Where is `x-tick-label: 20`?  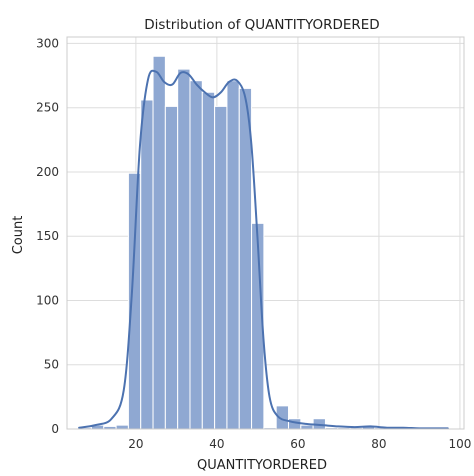 x-tick-label: 20 is located at coordinates (135, 444).